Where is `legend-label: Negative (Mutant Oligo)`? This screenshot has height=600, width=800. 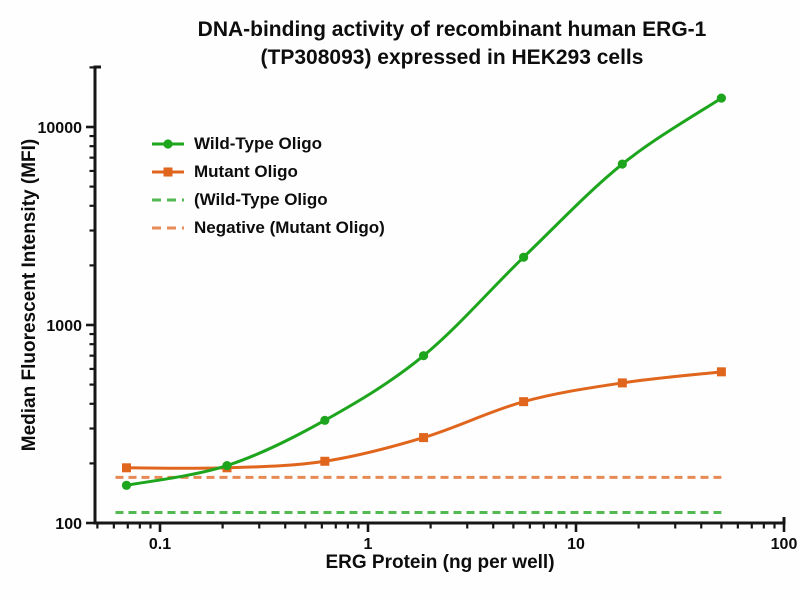
legend-label: Negative (Mutant Oligo) is located at coordinates (289, 227).